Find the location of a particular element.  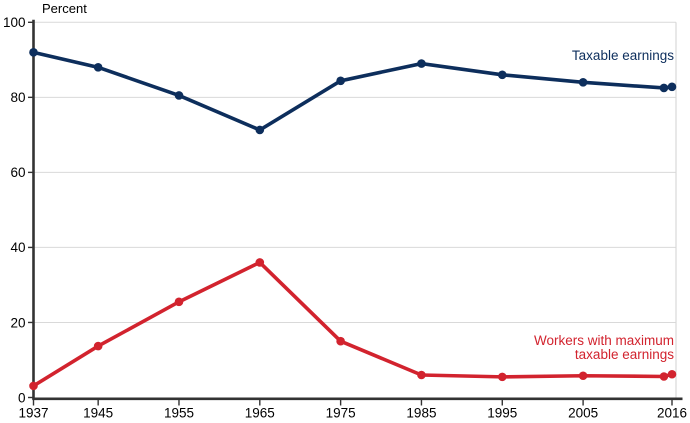

series-label-taxable-earnings: Taxable earnings is located at coordinates (623, 55).